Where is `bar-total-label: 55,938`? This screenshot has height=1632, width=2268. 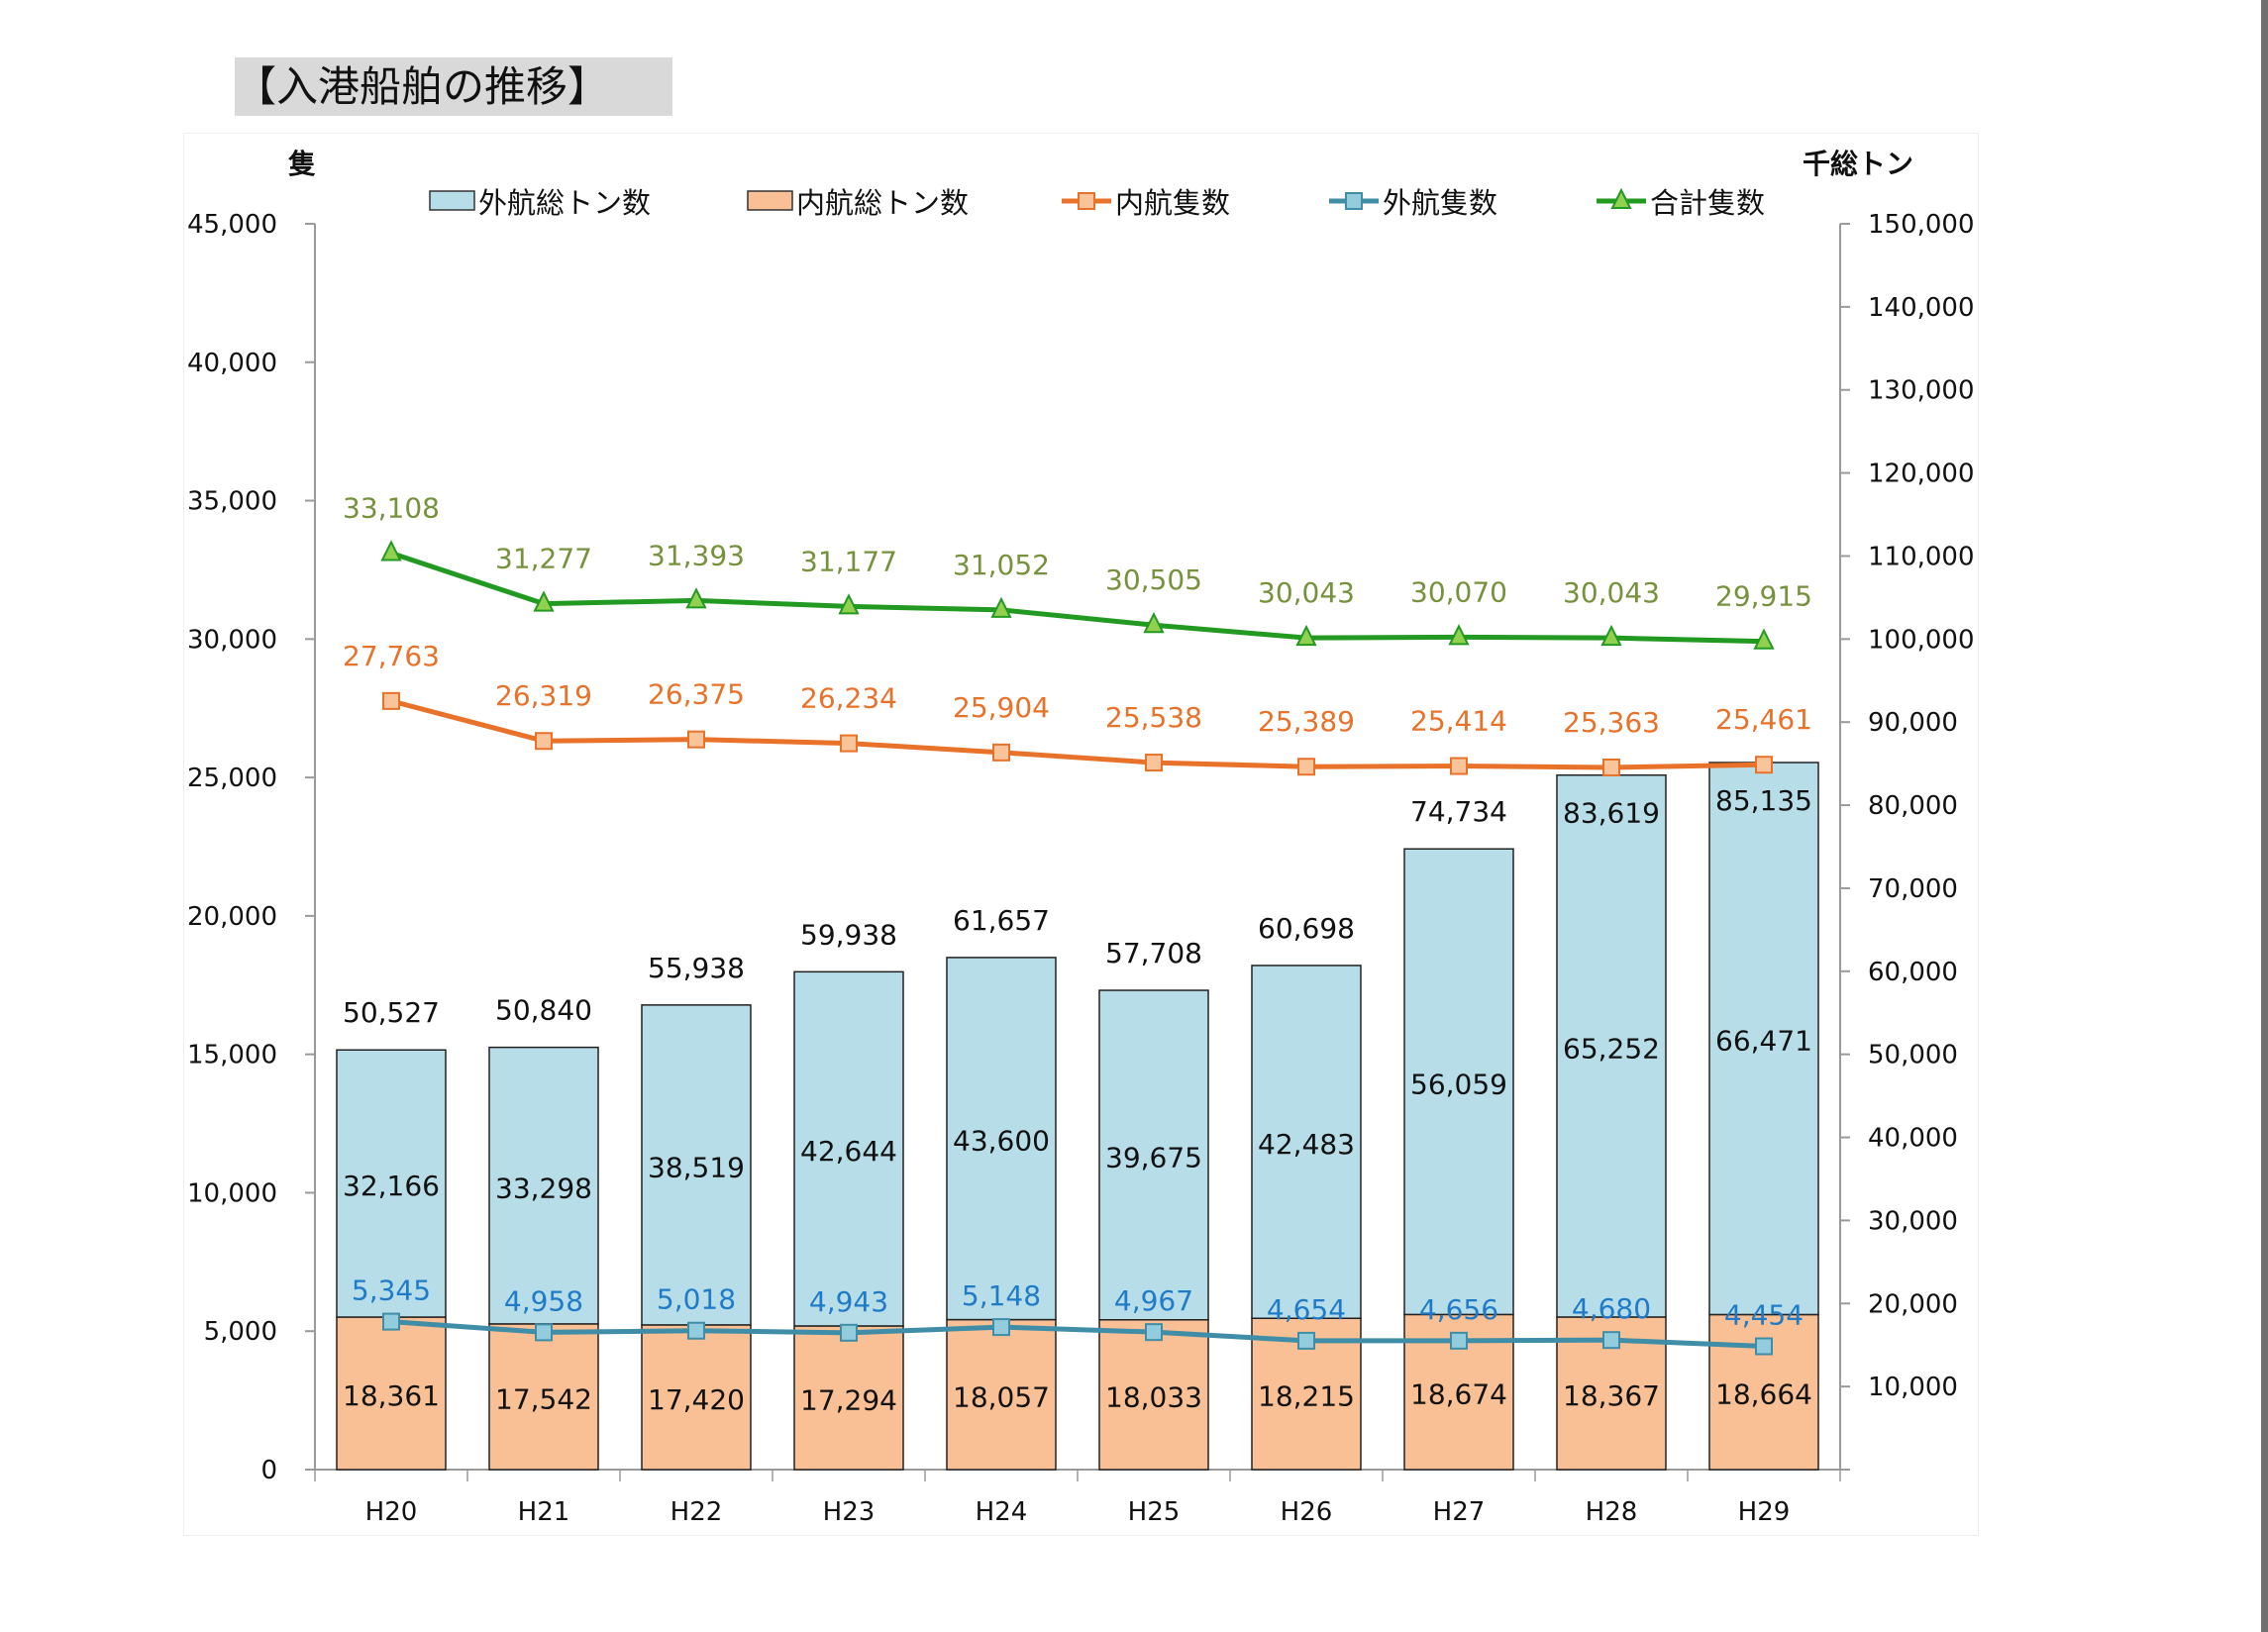 bar-total-label: 55,938 is located at coordinates (696, 968).